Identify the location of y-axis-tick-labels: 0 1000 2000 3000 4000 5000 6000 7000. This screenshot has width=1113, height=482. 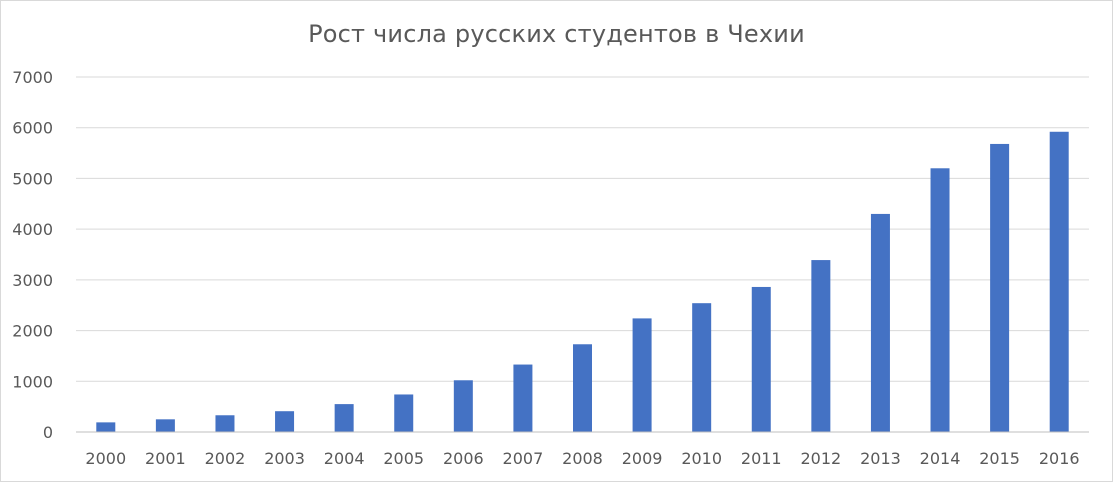
(32, 255).